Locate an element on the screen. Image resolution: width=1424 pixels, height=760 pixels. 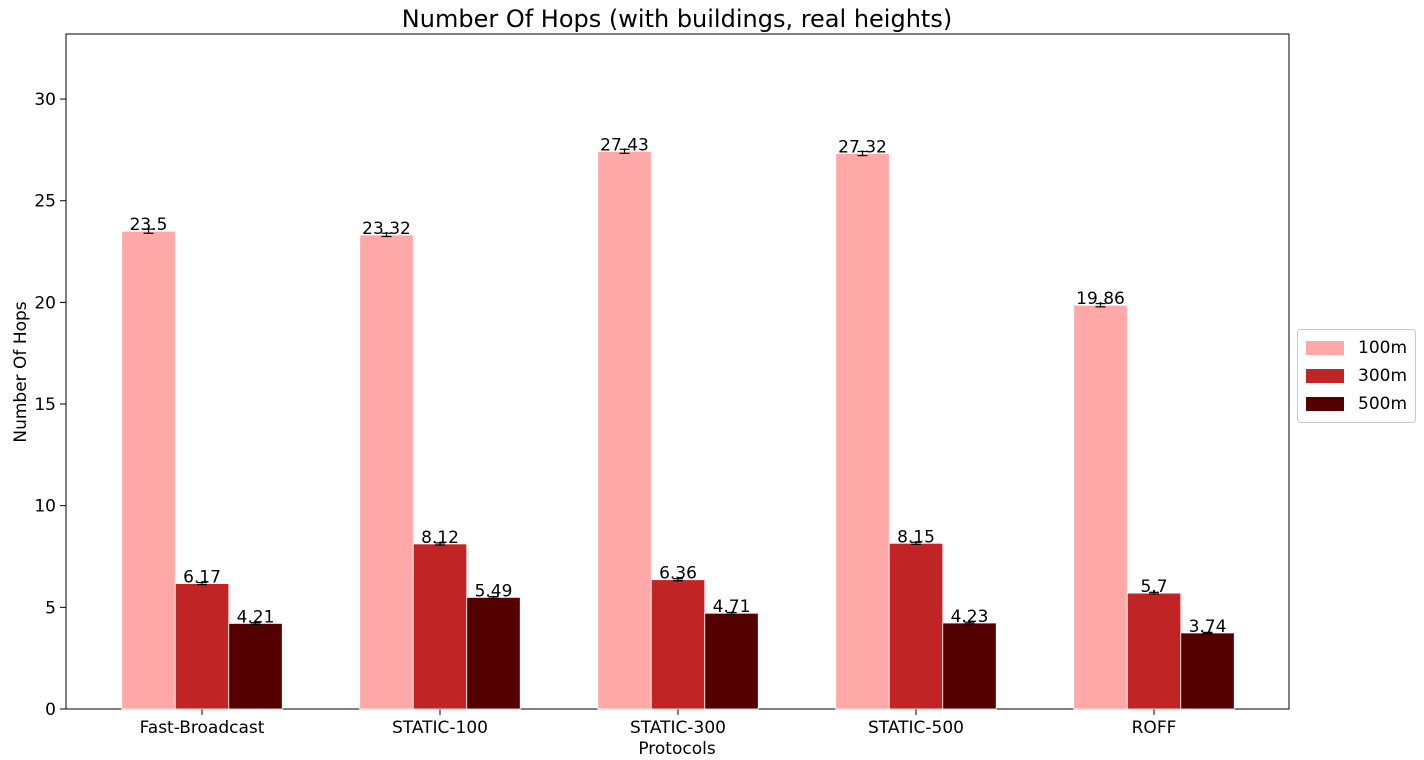
data-label: 19.86 is located at coordinates (1100, 299).